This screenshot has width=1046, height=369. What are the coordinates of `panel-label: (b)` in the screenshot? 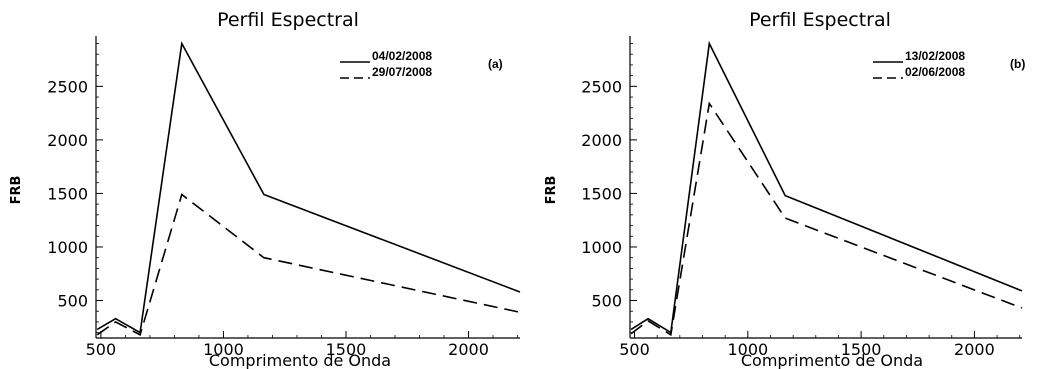 It's located at (1017, 64).